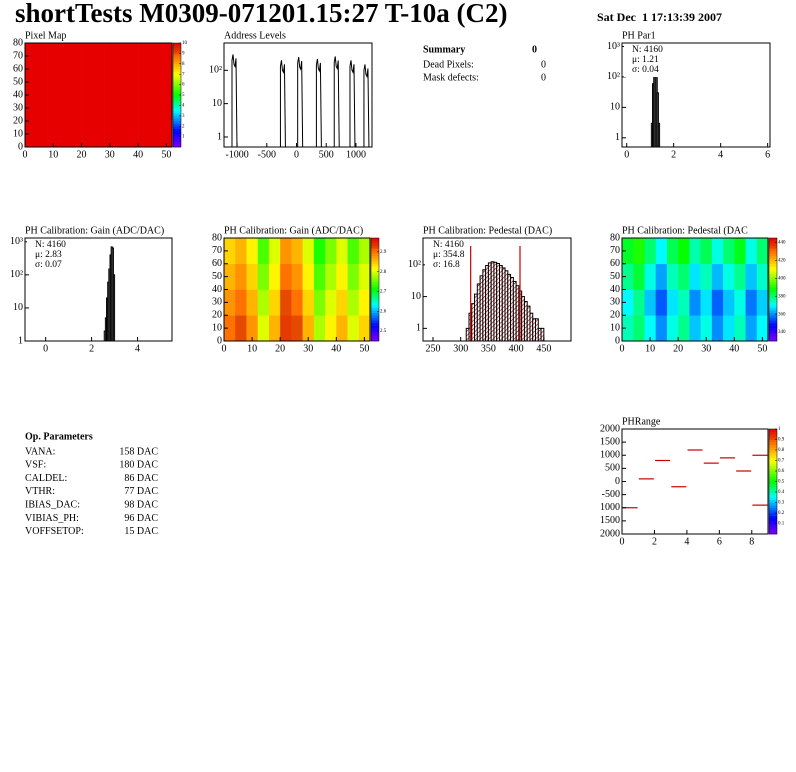  Describe the element at coordinates (781, 513) in the screenshot. I see `palette-tick-label: 0.2` at that location.